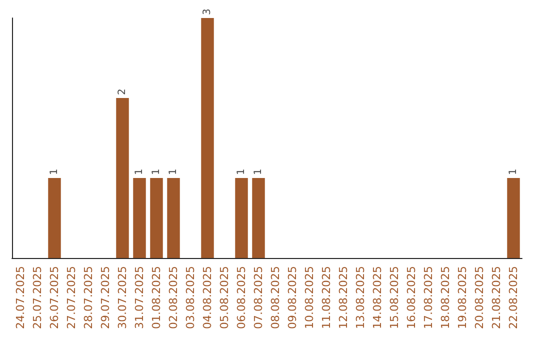  What do you see at coordinates (20, 298) in the screenshot?
I see `x-tick-label: 24.07.2025` at bounding box center [20, 298].